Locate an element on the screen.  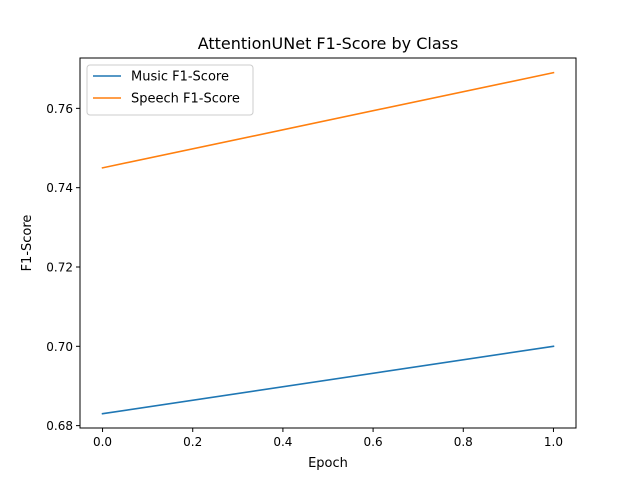
y-tick-label: 0.72 is located at coordinates (59, 267).